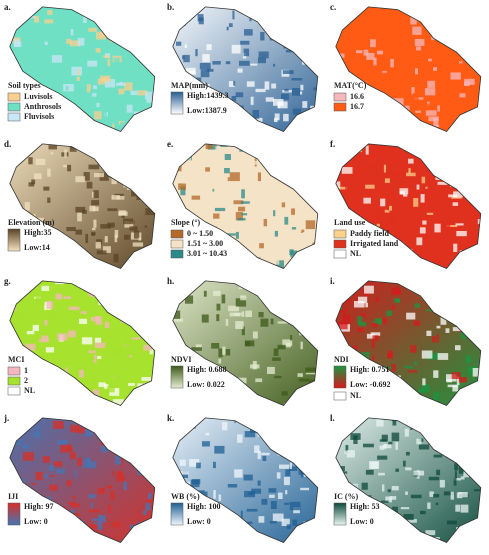 The image size is (489, 555). What do you see at coordinates (206, 384) in the screenshot?
I see `legend-low: Low: 0.022` at bounding box center [206, 384].